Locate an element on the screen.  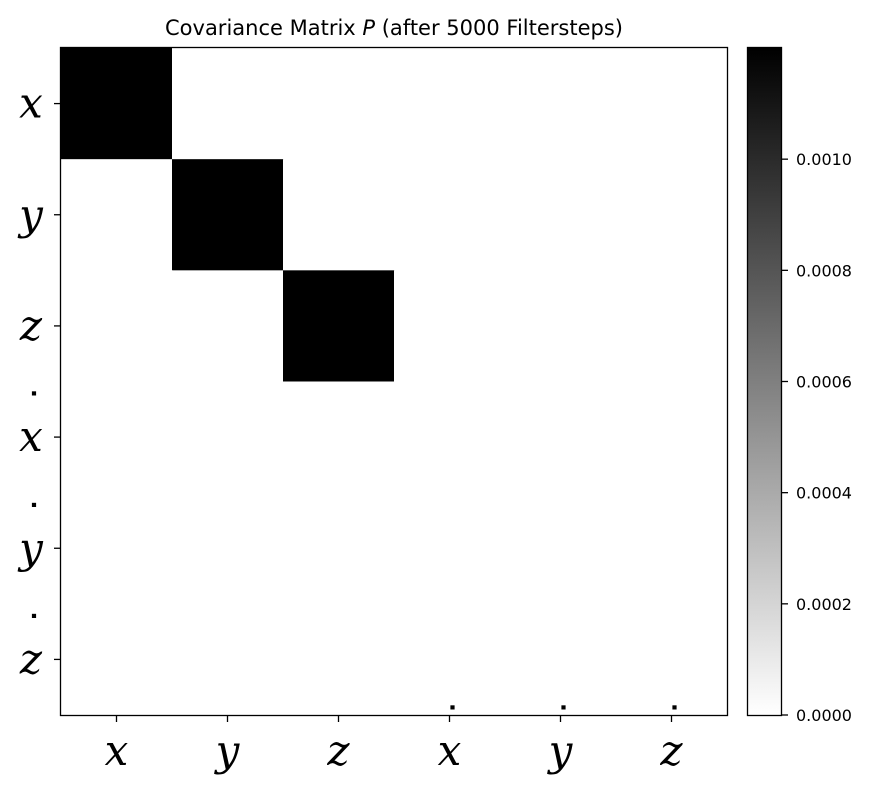
x-tick-label-5: z is located at coordinates (671, 750).